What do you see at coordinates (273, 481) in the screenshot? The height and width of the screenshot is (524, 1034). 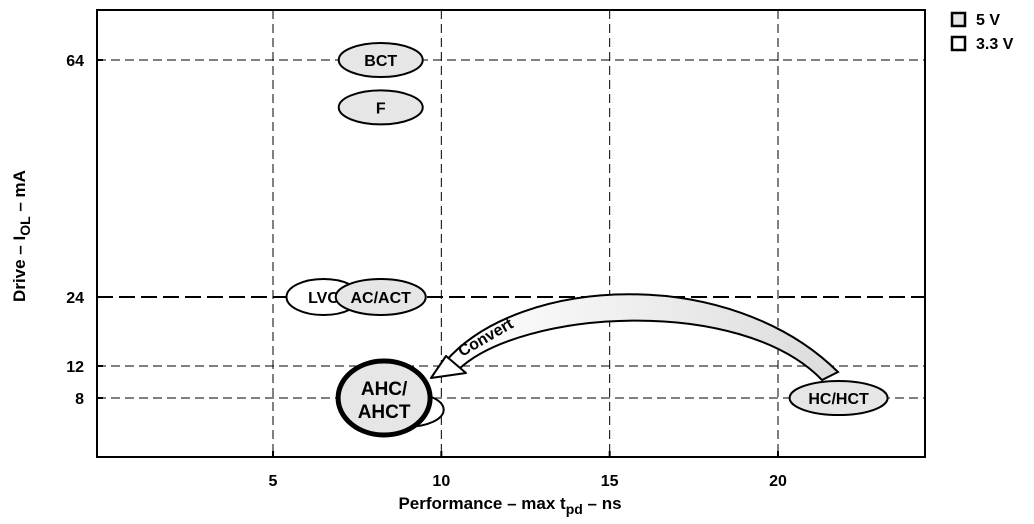 I see `x-tick-label: 5` at bounding box center [273, 481].